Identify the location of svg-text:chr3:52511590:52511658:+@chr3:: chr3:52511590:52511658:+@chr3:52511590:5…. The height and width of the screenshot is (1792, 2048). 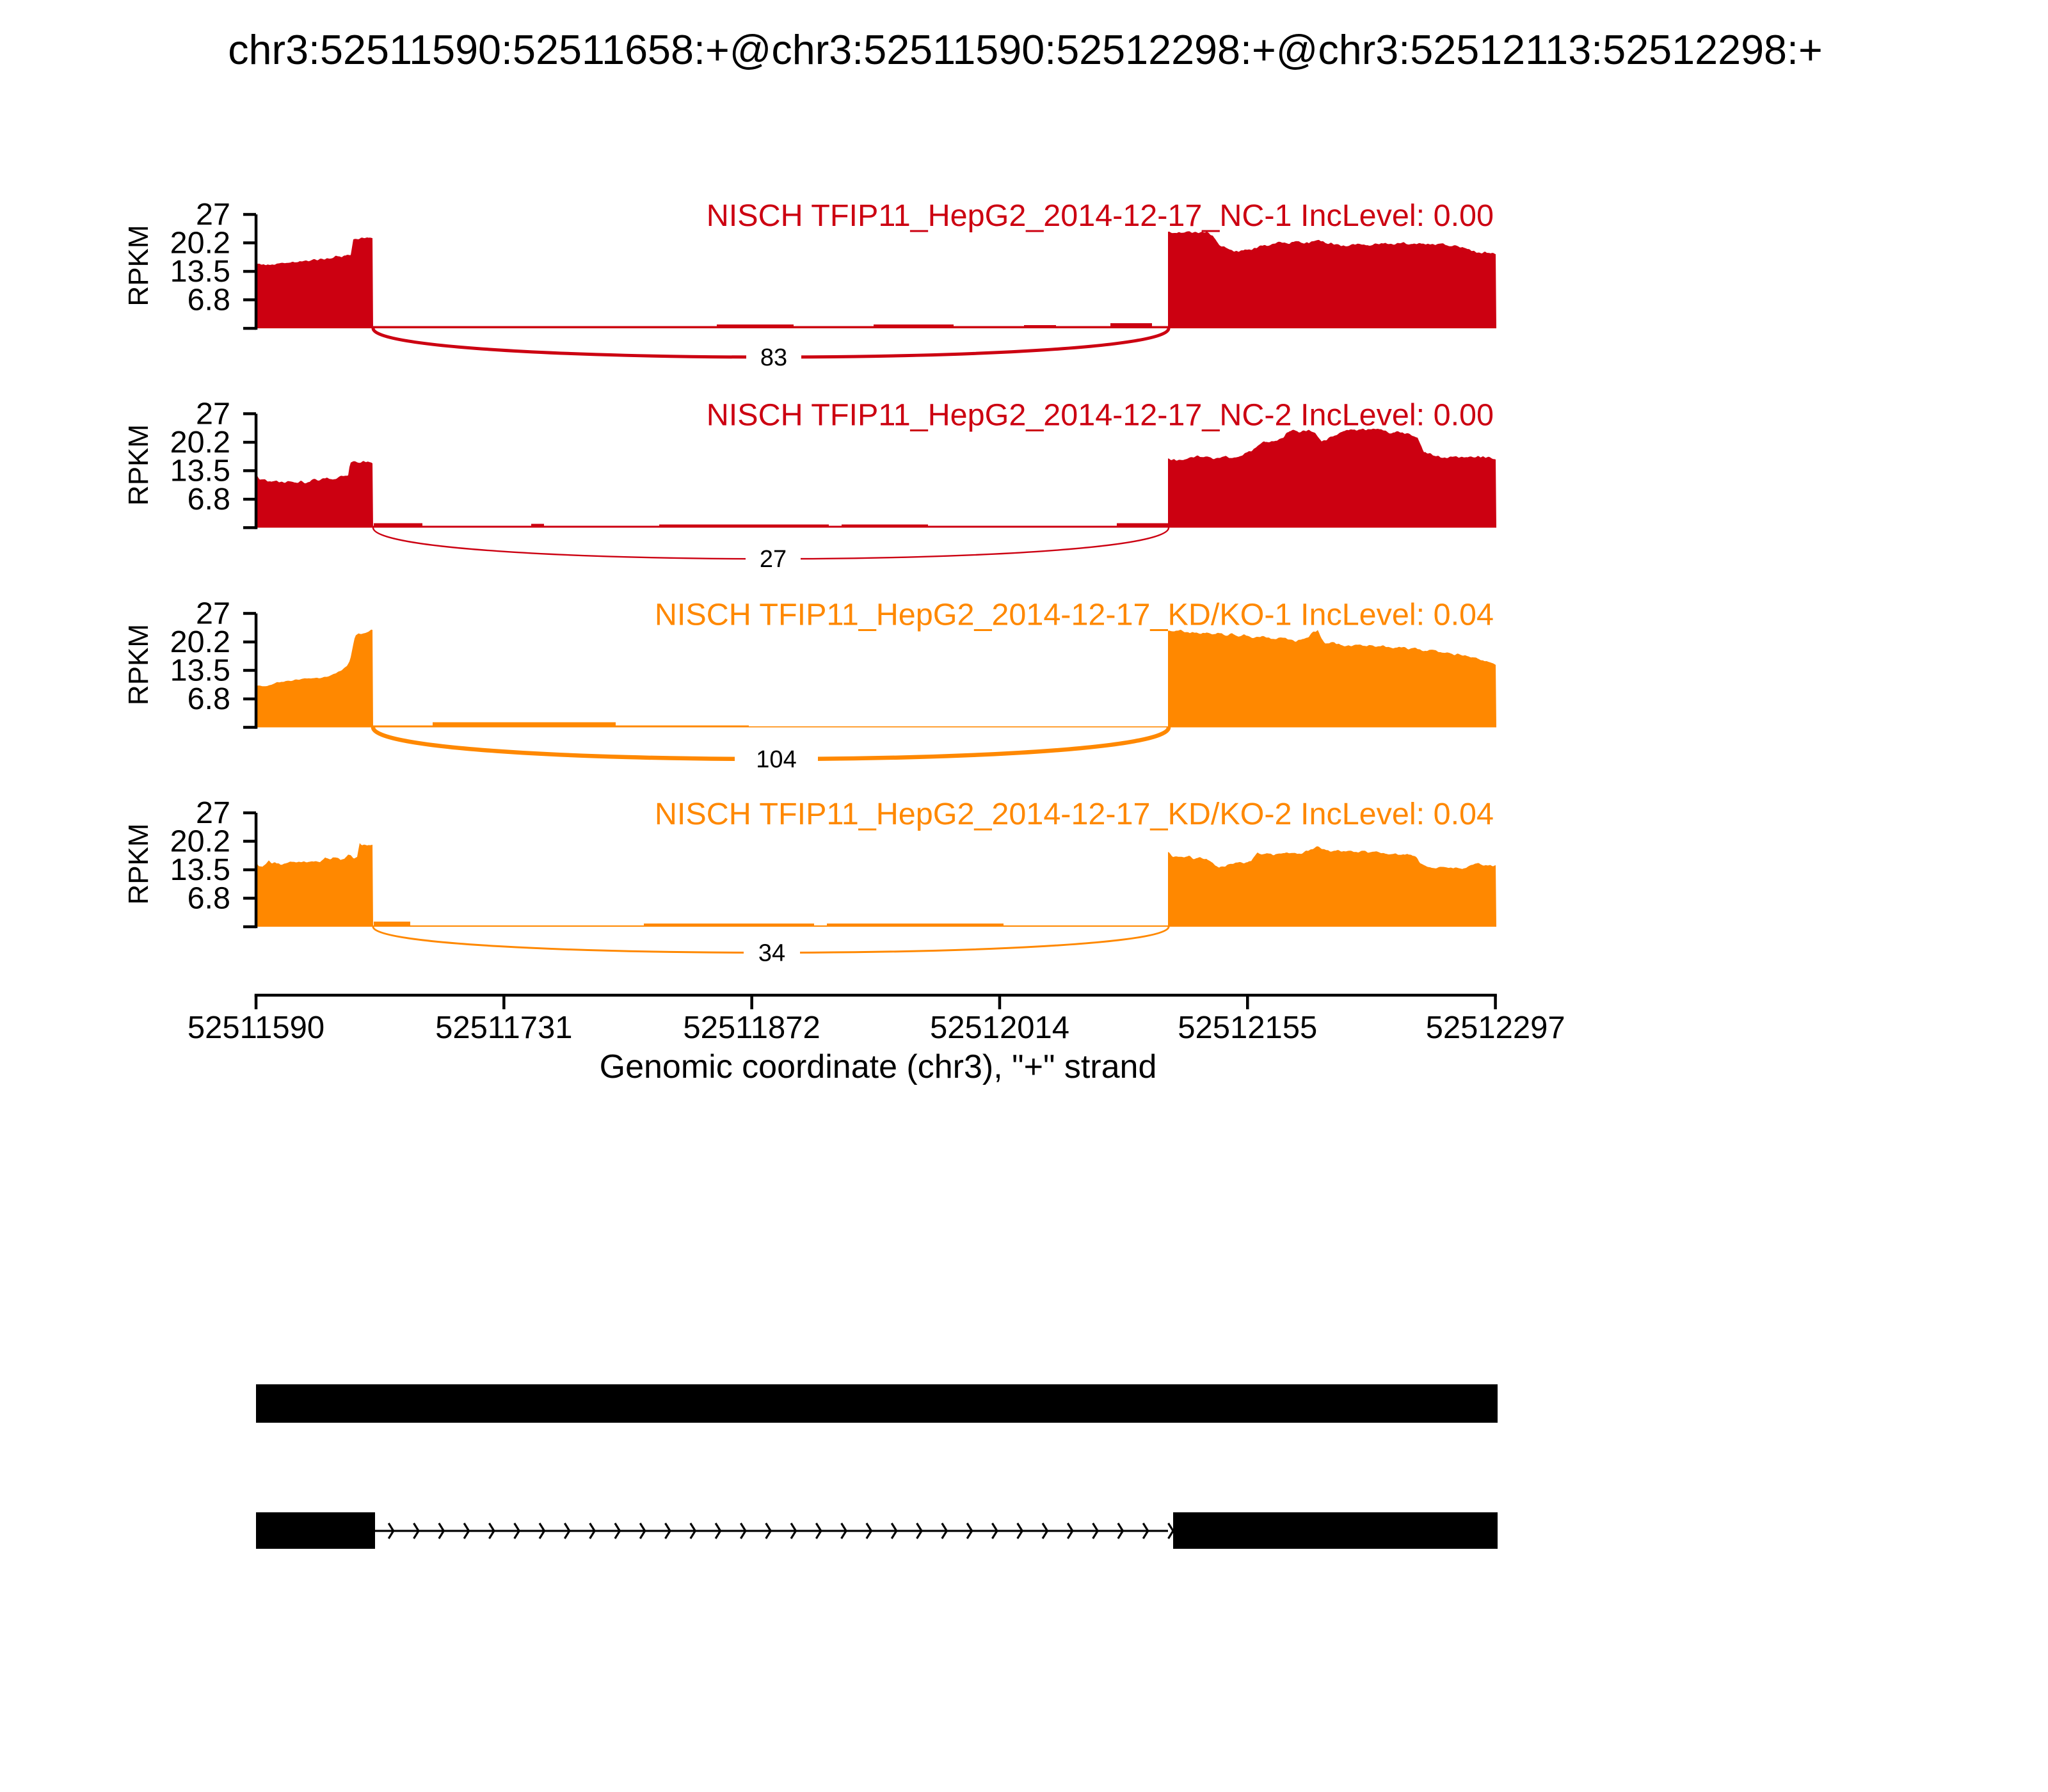
(1025, 49).